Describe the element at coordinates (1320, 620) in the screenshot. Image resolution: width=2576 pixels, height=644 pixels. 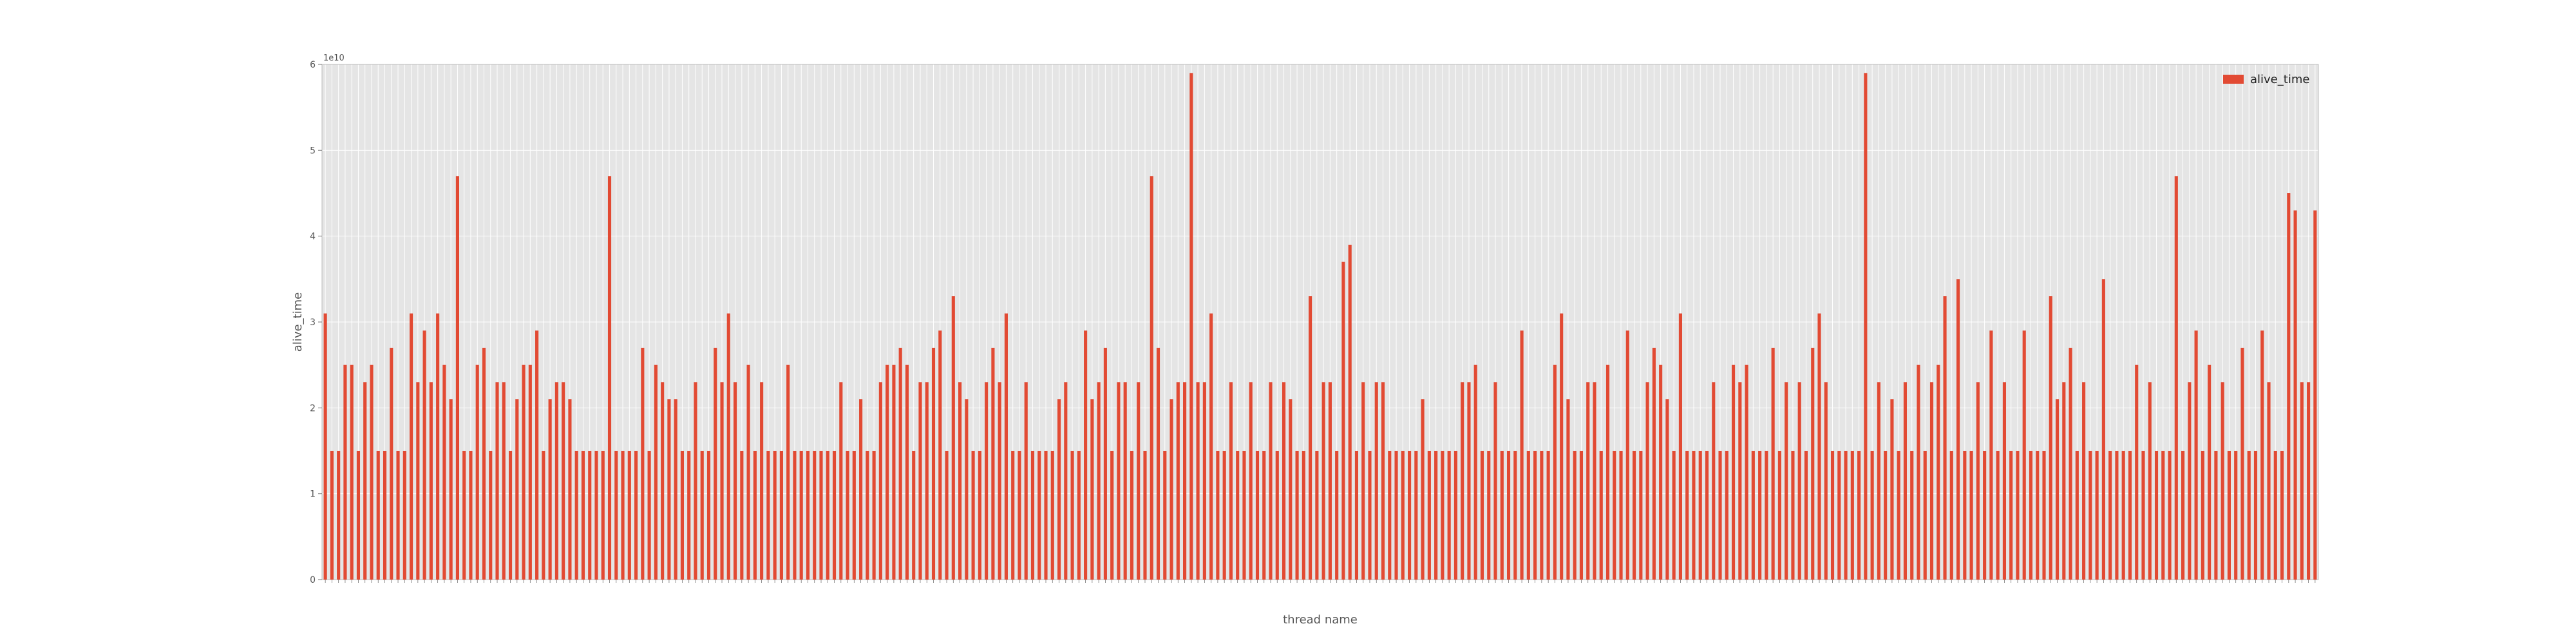
I see `x-axis-label: thread name` at that location.